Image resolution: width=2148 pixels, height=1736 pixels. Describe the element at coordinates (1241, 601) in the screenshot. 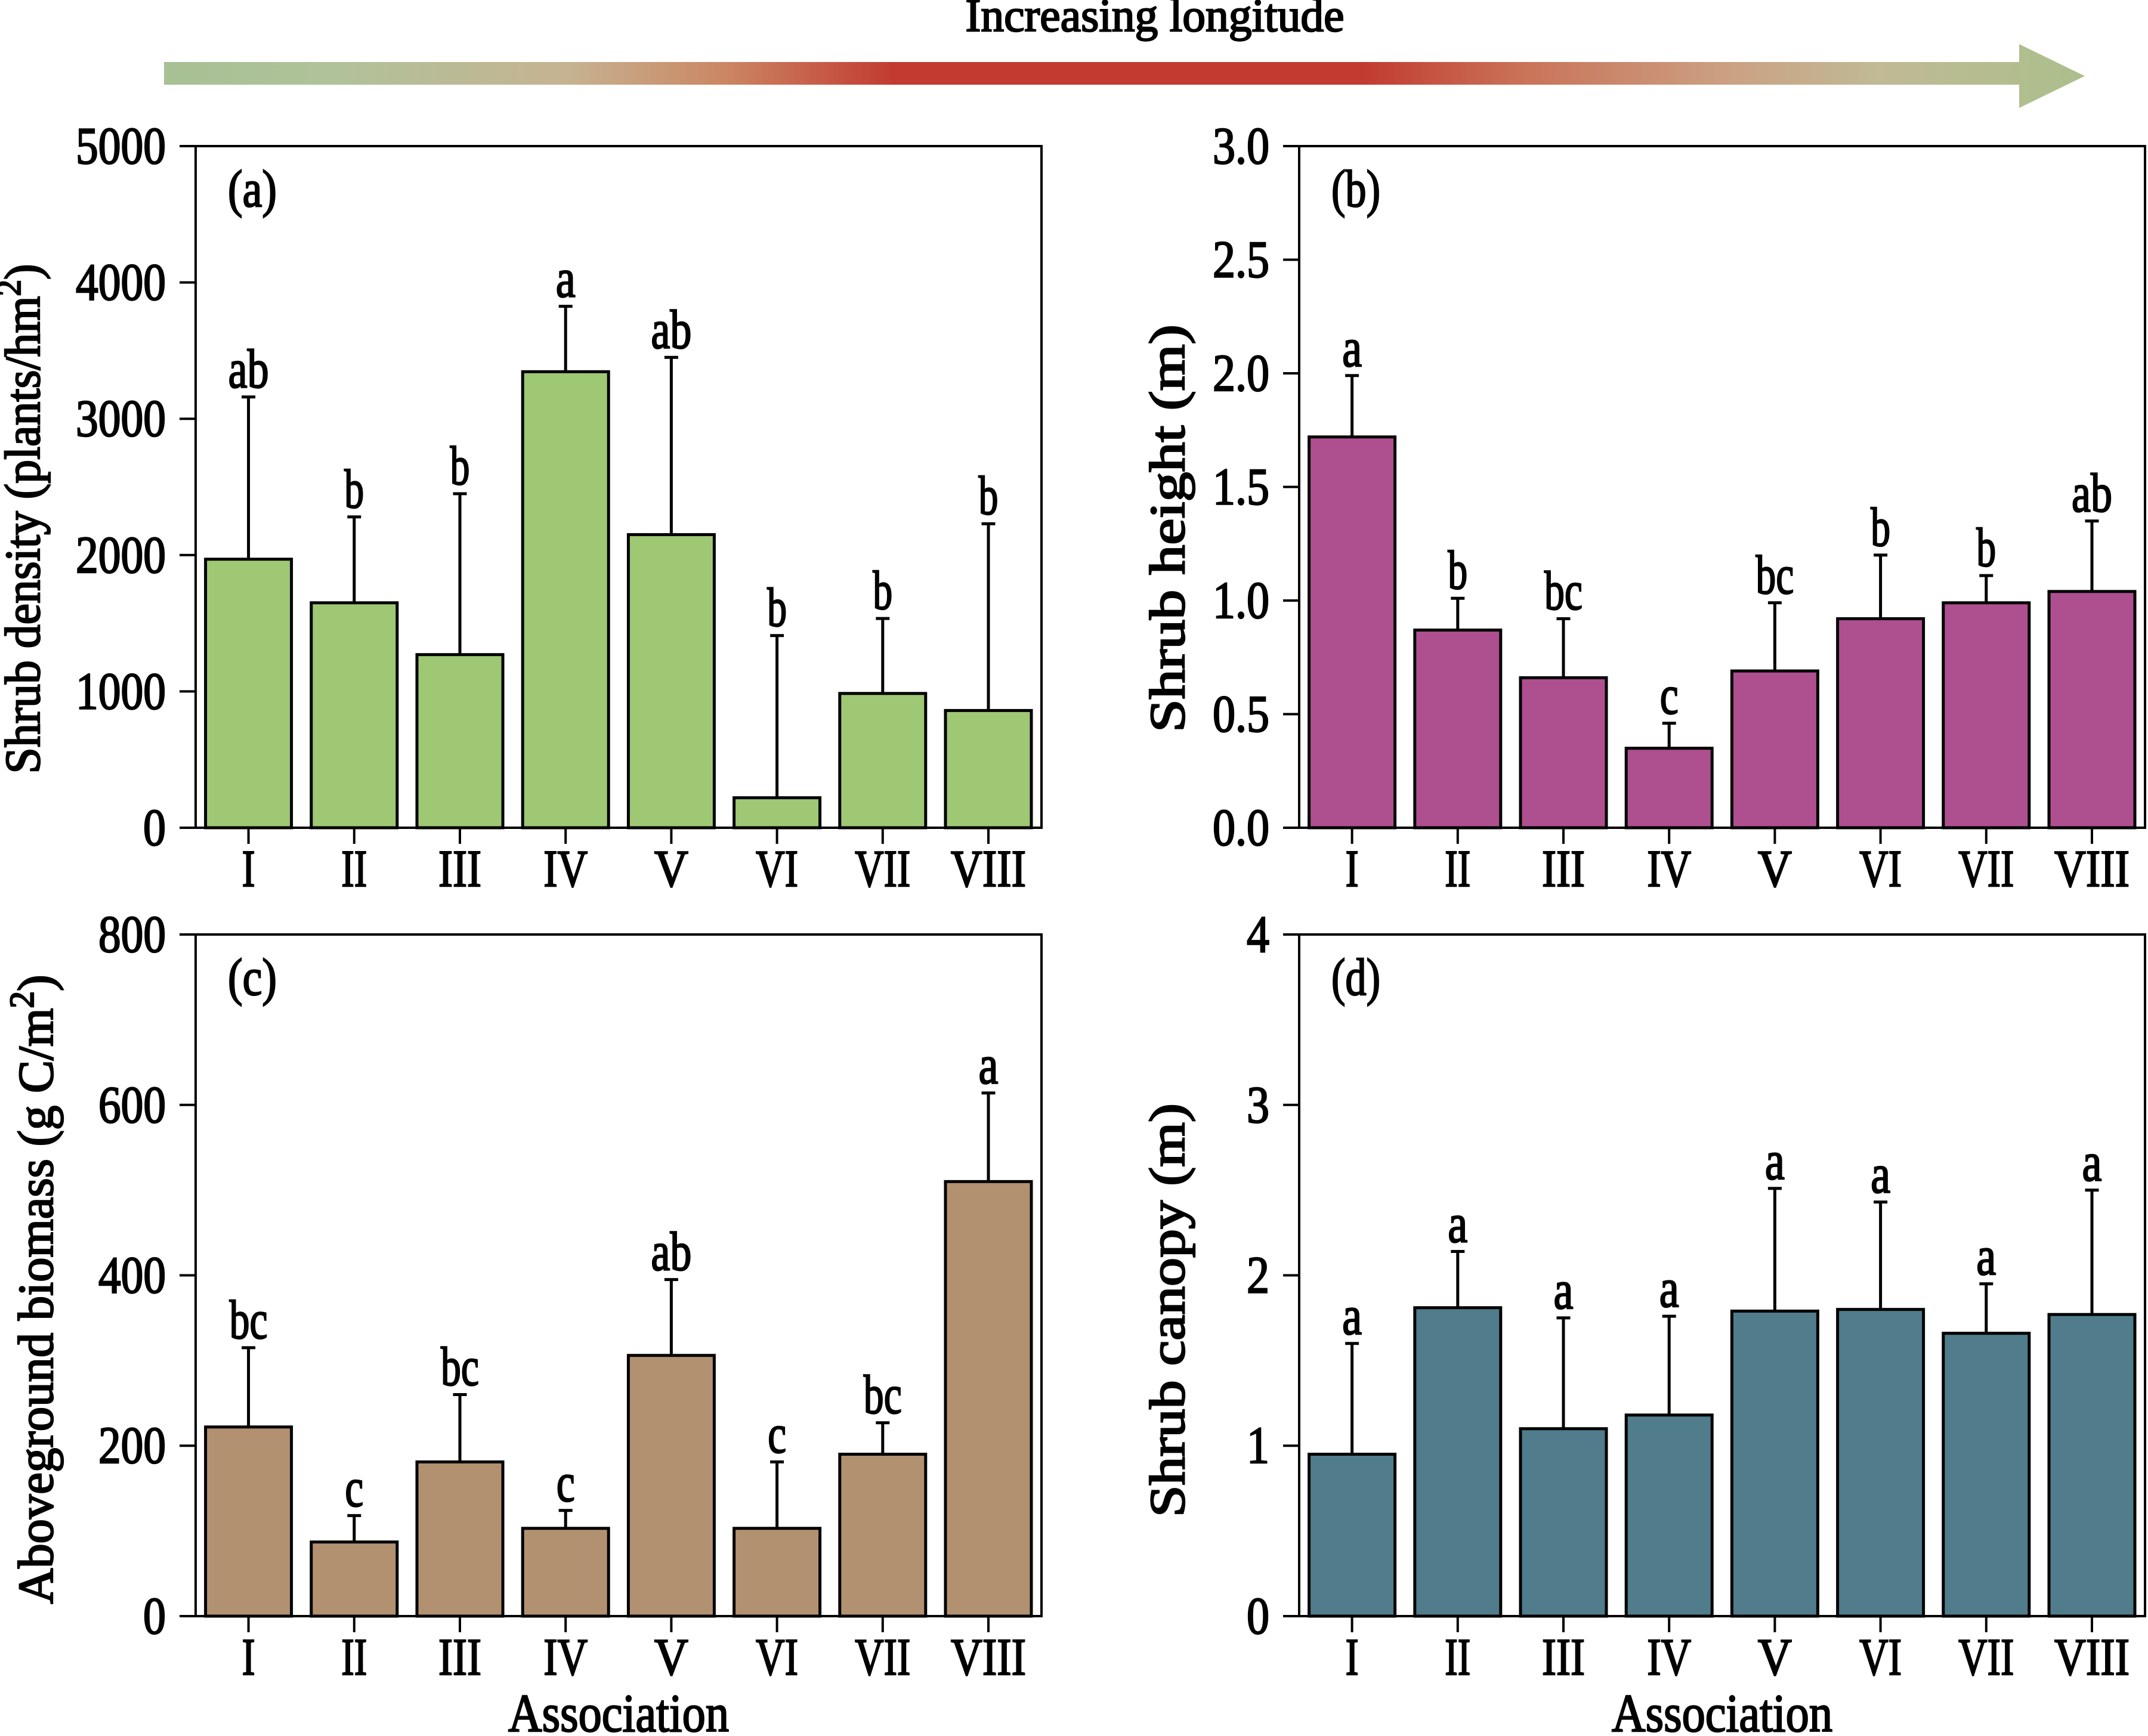

I see `svg-text: 1.0` at that location.